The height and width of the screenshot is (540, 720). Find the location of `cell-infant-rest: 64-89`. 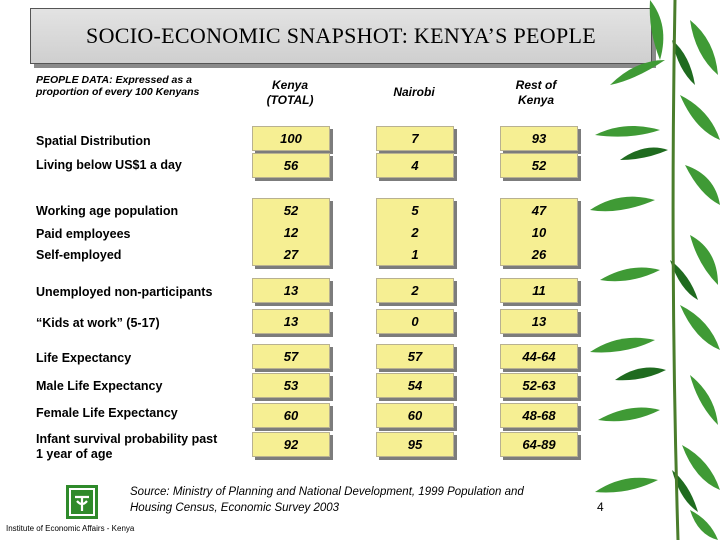

cell-infant-rest: 64-89 is located at coordinates (539, 444).